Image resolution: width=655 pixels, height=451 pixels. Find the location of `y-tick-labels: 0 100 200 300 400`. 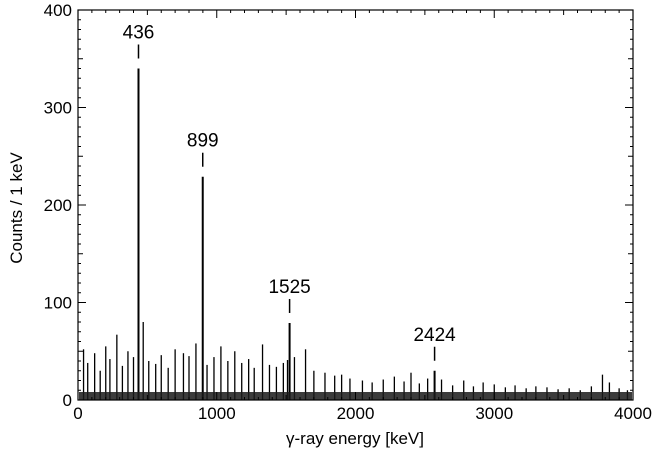

y-tick-labels: 0 100 200 300 400 is located at coordinates (58, 205).